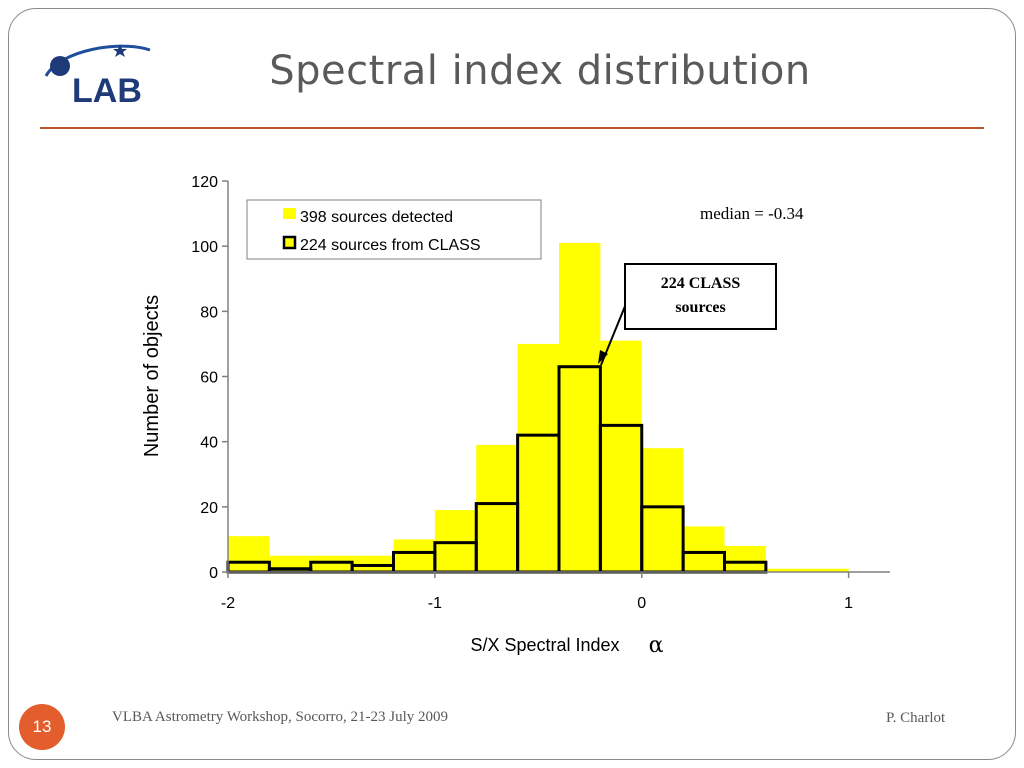  I want to click on class-sources-callout: 224 CLASS sources, so click(700, 296).